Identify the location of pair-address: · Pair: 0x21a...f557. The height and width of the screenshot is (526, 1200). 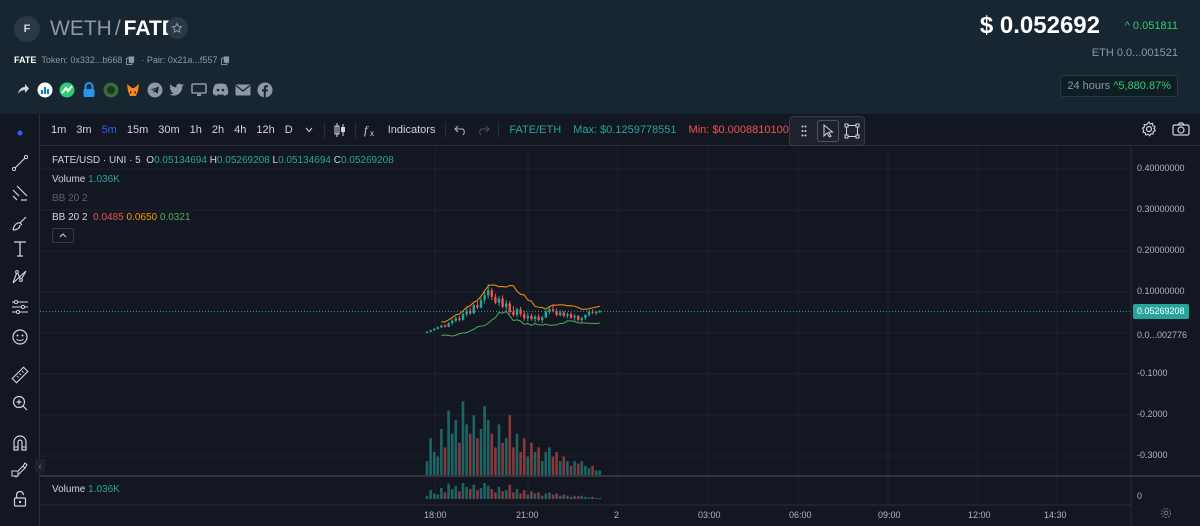
(179, 60).